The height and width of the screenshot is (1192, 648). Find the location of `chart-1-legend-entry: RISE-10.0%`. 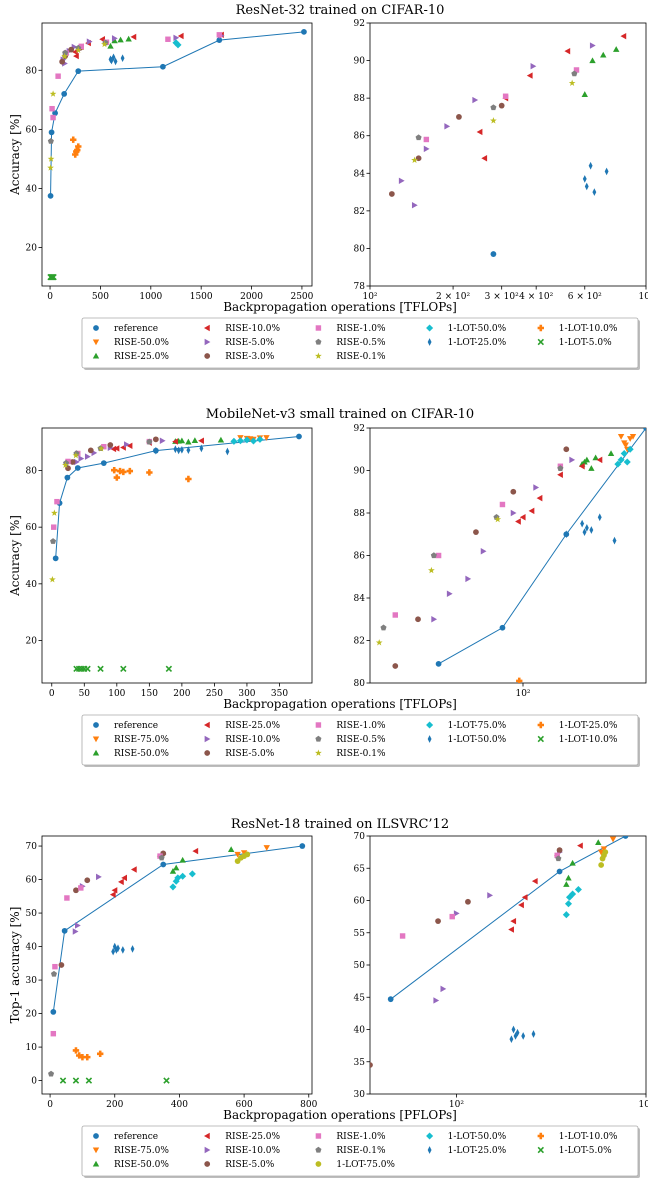

chart-1-legend-entry: RISE-10.0% is located at coordinates (252, 740).